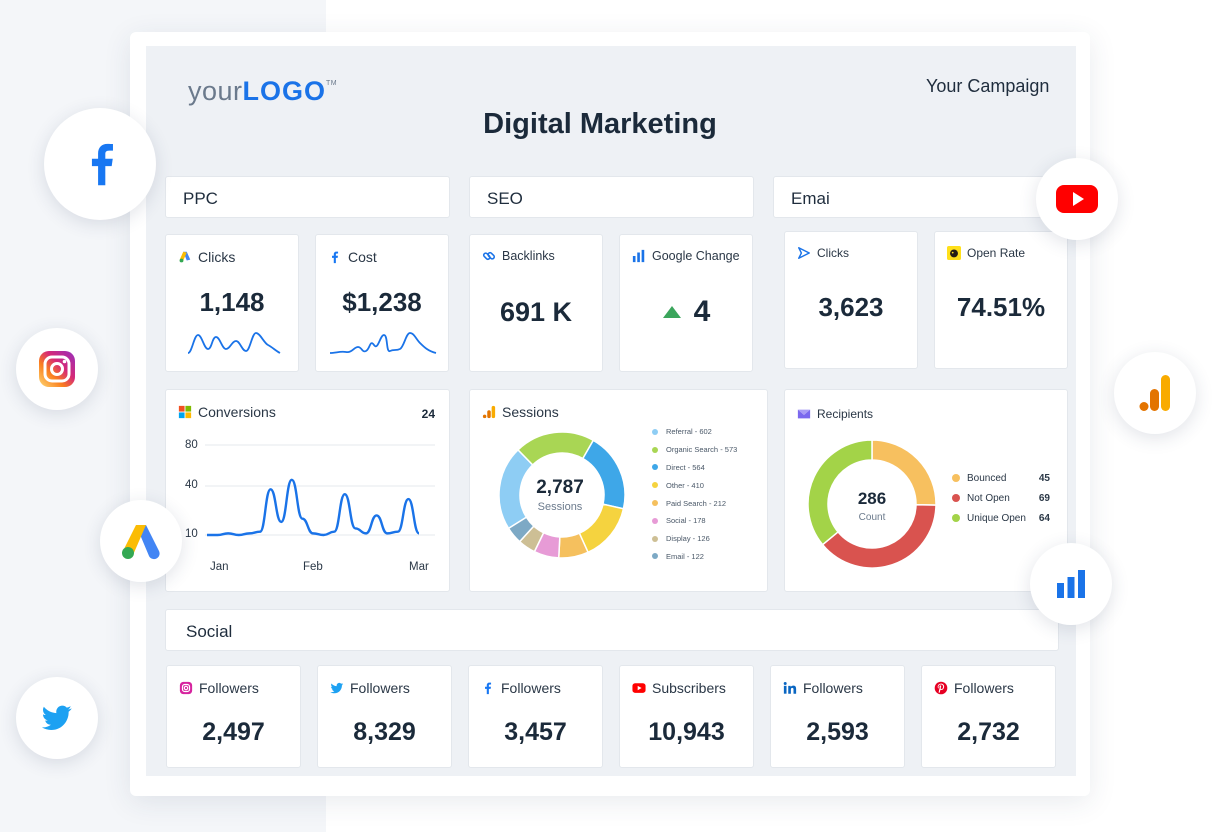 This screenshot has height=832, width=1223. I want to click on legend-item: Not Open 69, so click(1001, 498).